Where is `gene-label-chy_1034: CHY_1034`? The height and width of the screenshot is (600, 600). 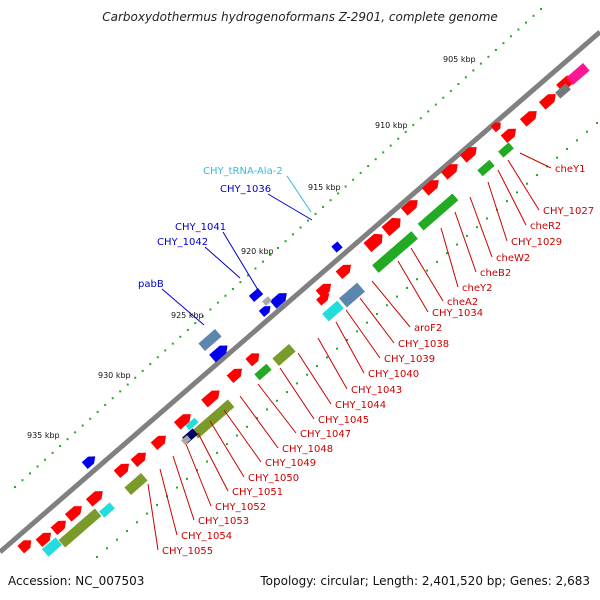 gene-label-chy_1034: CHY_1034 is located at coordinates (457, 313).